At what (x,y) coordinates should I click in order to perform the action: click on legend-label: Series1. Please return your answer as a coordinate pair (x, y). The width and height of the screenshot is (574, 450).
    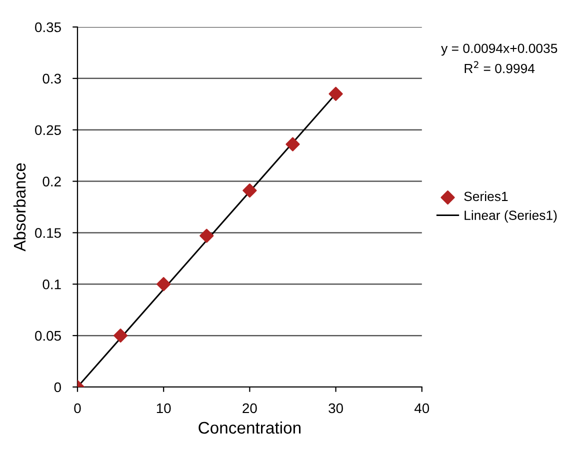
    Looking at the image, I should click on (486, 196).